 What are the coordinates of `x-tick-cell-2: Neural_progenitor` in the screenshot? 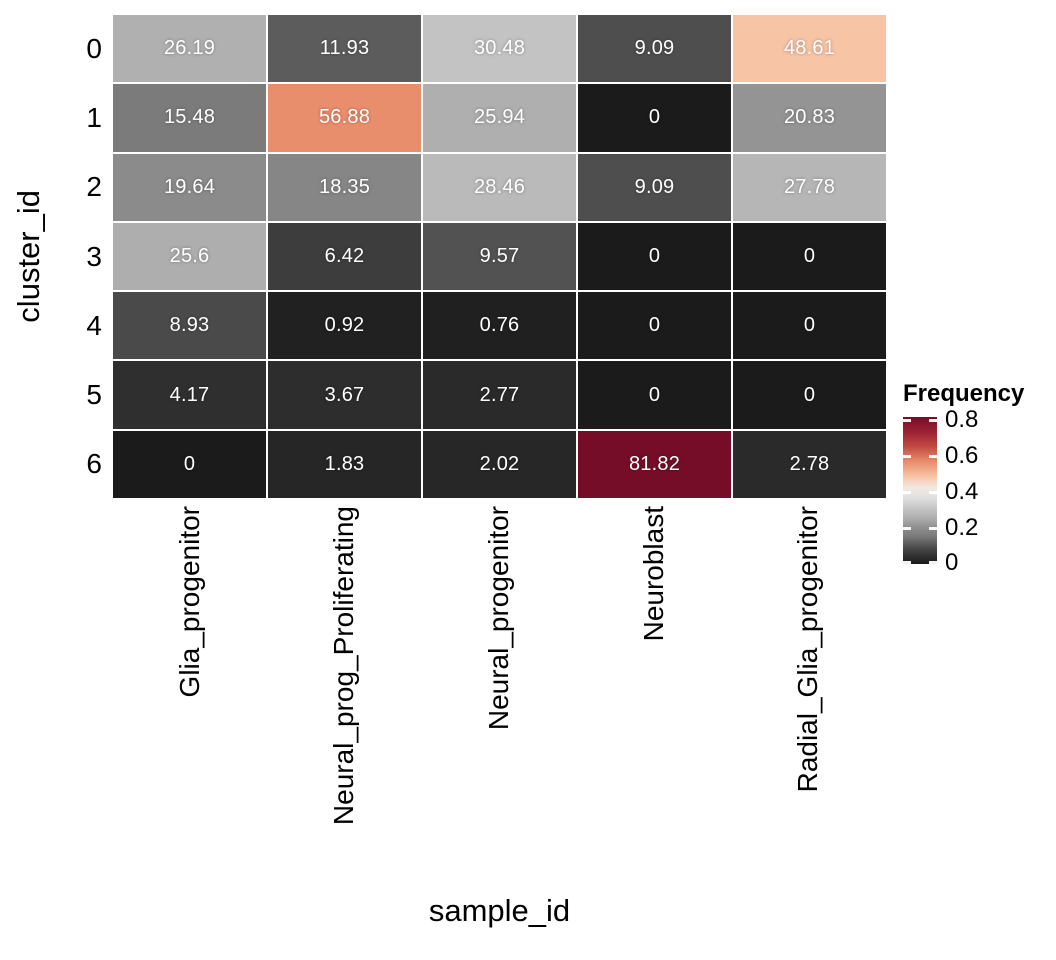 It's located at (499, 693).